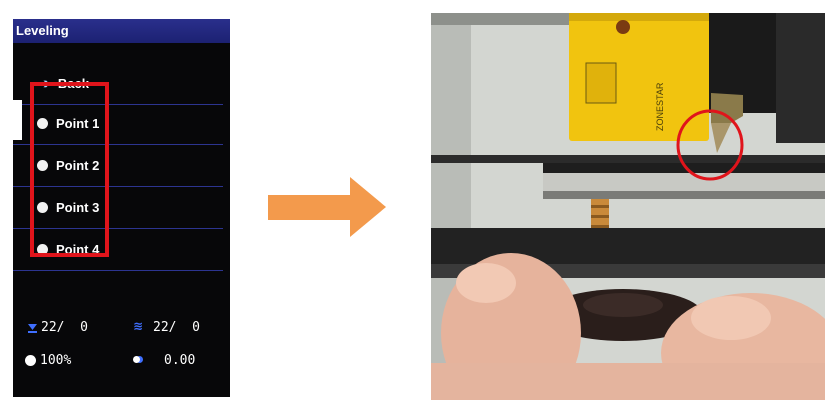 This screenshot has width=837, height=406. I want to click on nozzle-highlight-circle, so click(710, 145).